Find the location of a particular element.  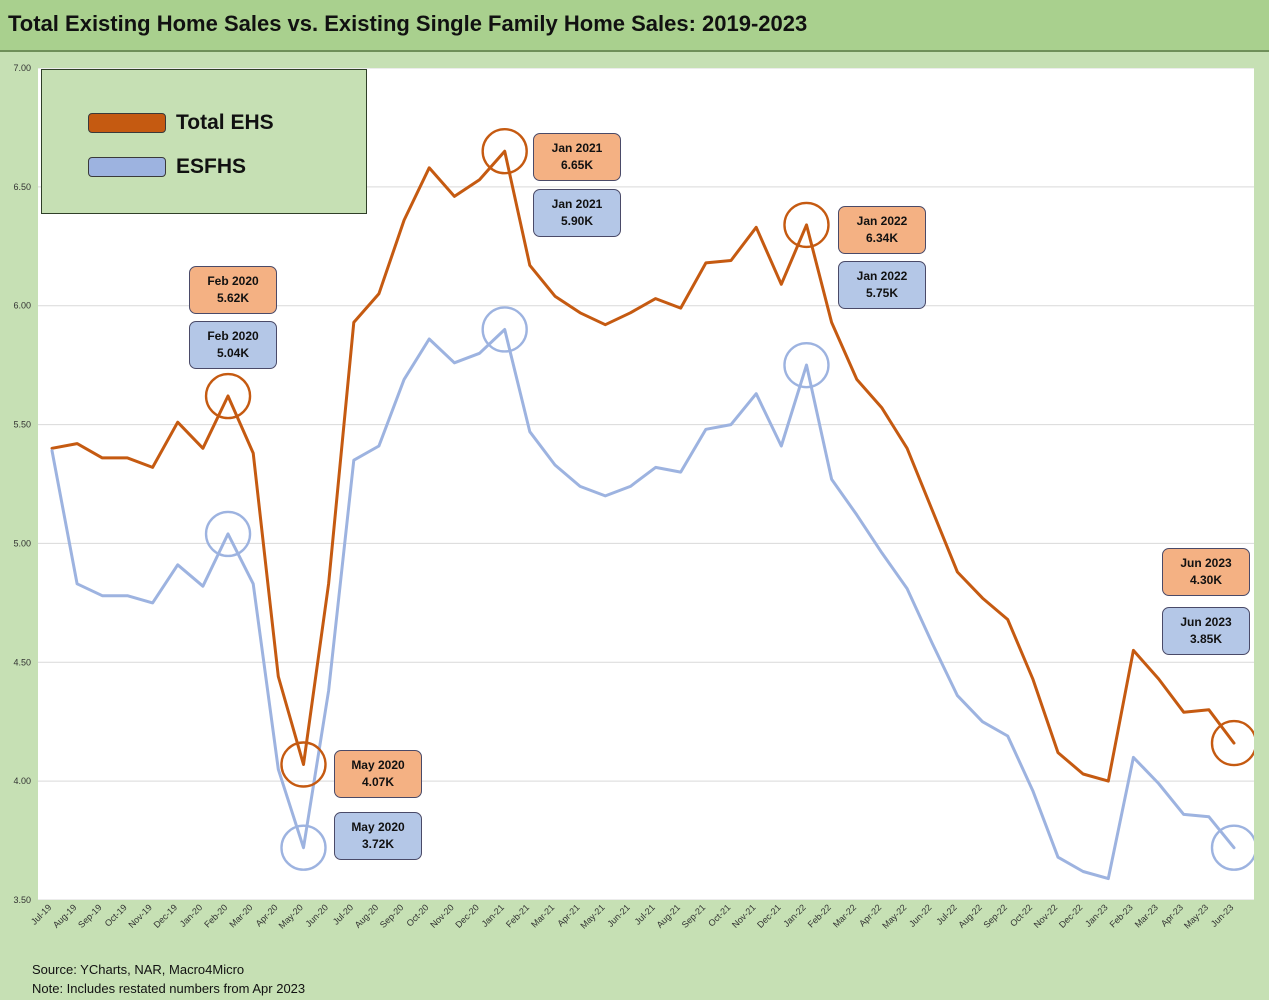

x-tick-label: Jul-19 is located at coordinates (41, 914).